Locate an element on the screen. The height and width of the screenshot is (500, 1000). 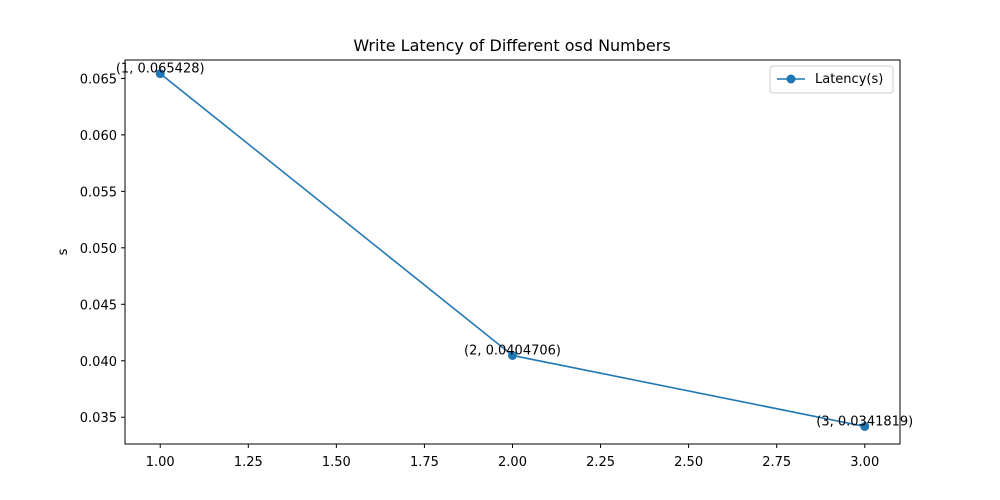
y-tick-label: 0.040 is located at coordinates (98, 362).